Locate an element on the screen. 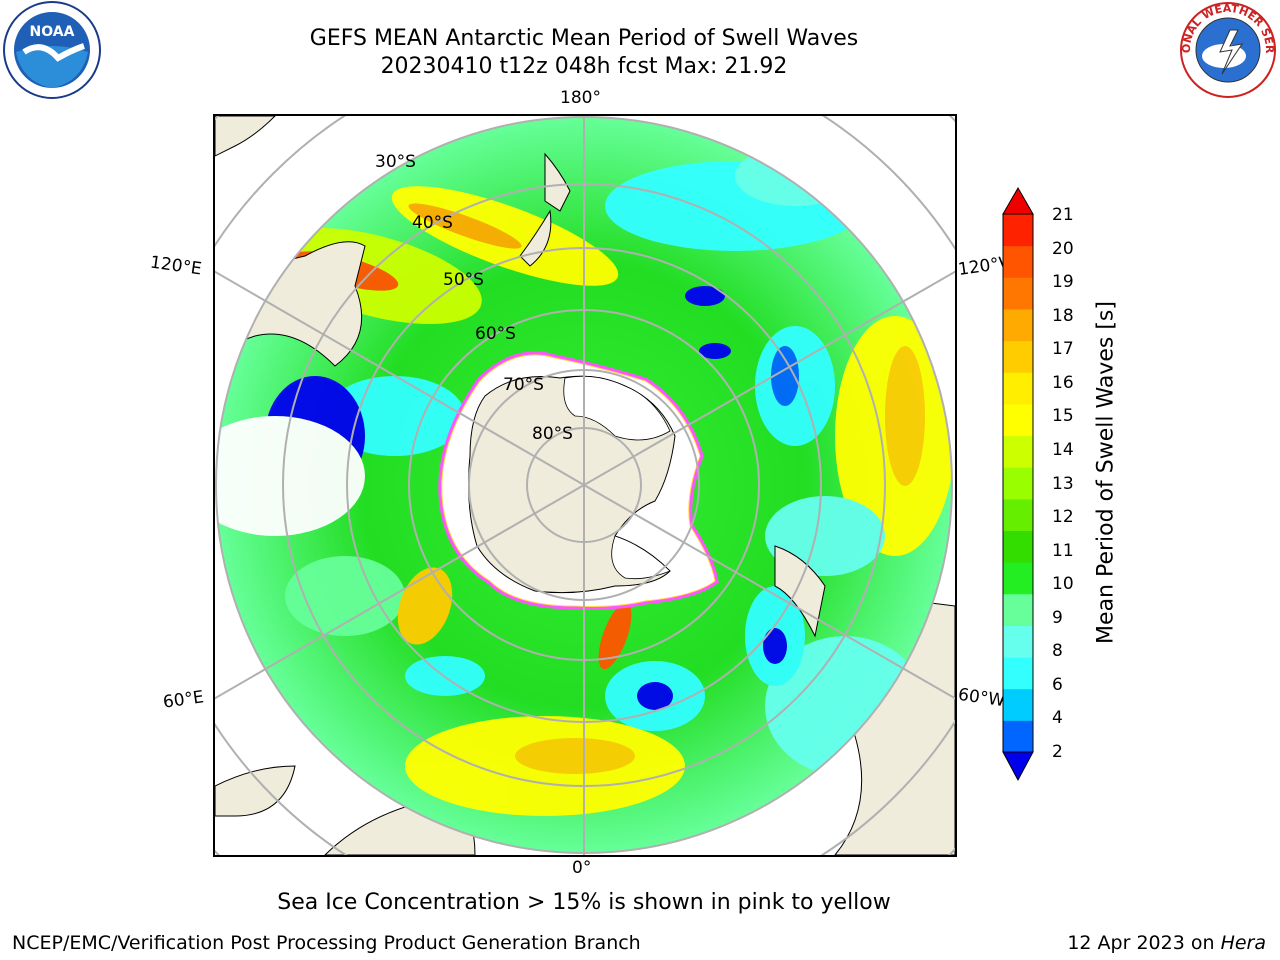  colorbar-ticks: 21 20 19 18 17 16 15 14 13 12 11 10 9 8 6 4 2 is located at coordinates (1072, 480).